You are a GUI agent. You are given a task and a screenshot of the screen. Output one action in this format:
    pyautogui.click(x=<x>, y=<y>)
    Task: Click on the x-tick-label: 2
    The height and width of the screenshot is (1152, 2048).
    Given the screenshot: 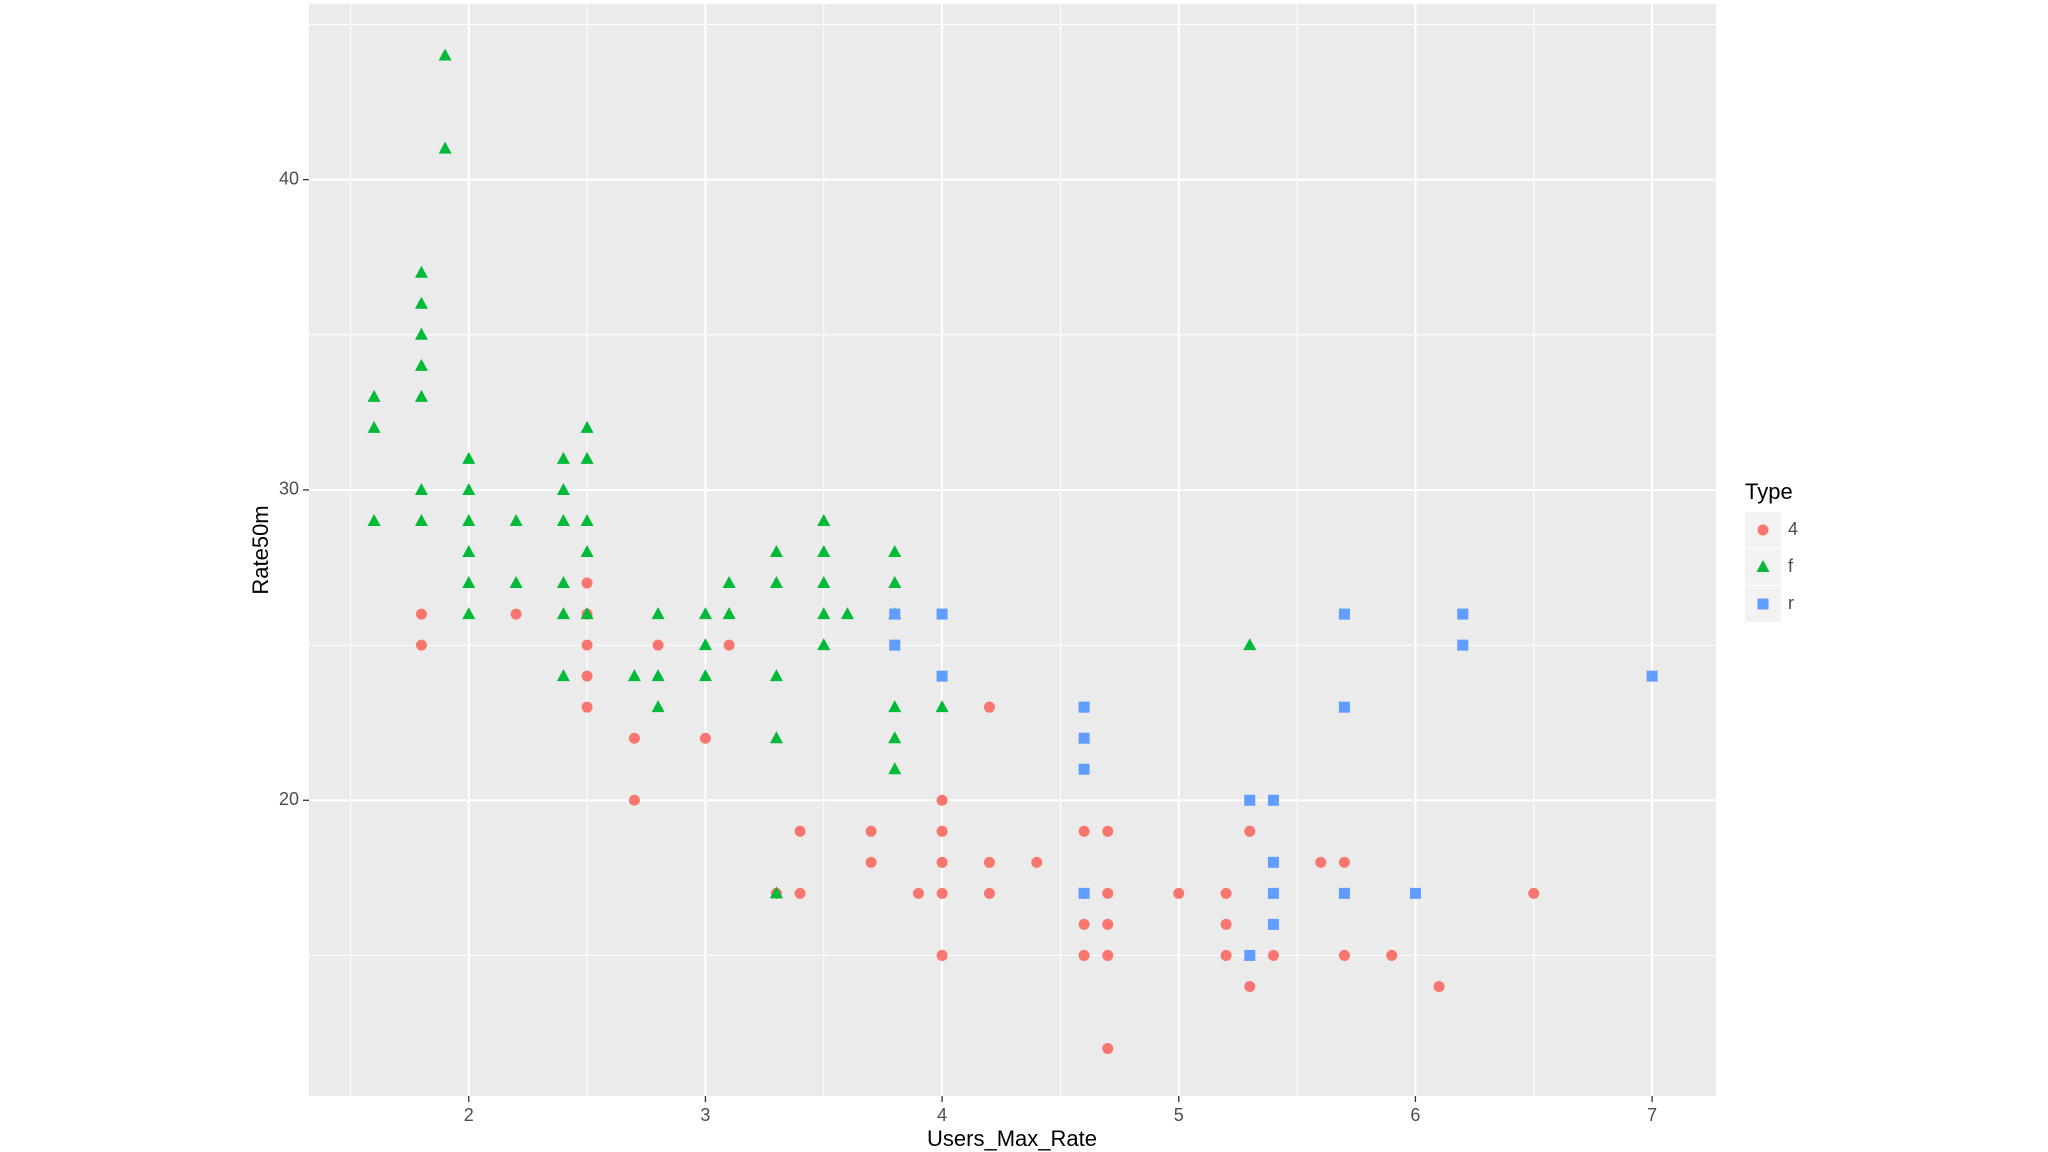 What is the action you would take?
    pyautogui.click(x=469, y=1115)
    